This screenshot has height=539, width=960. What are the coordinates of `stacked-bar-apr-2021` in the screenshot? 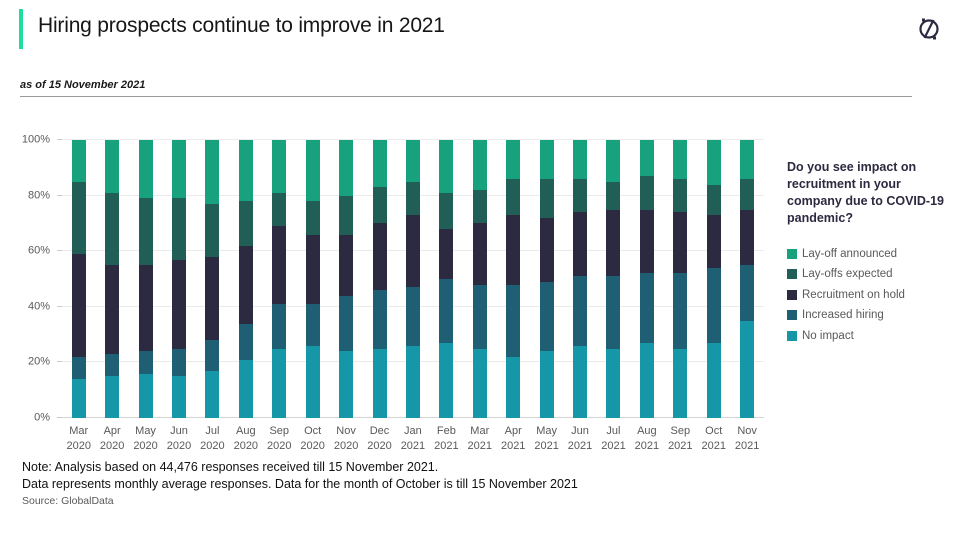 It's located at (513, 279).